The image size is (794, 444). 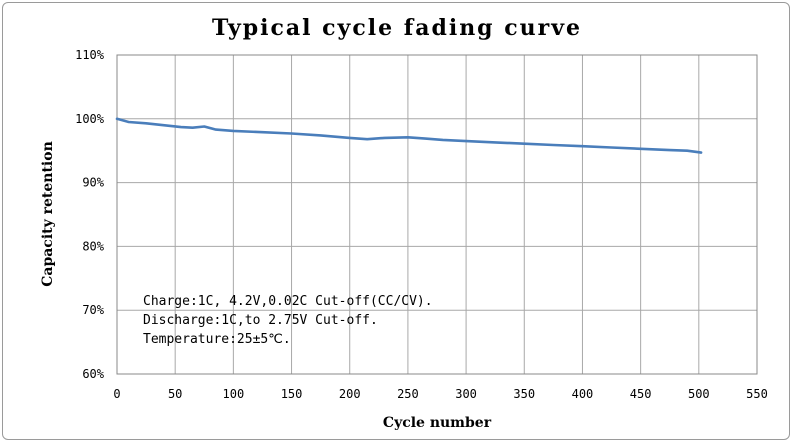 What do you see at coordinates (175, 394) in the screenshot?
I see `x-tick-label: 50` at bounding box center [175, 394].